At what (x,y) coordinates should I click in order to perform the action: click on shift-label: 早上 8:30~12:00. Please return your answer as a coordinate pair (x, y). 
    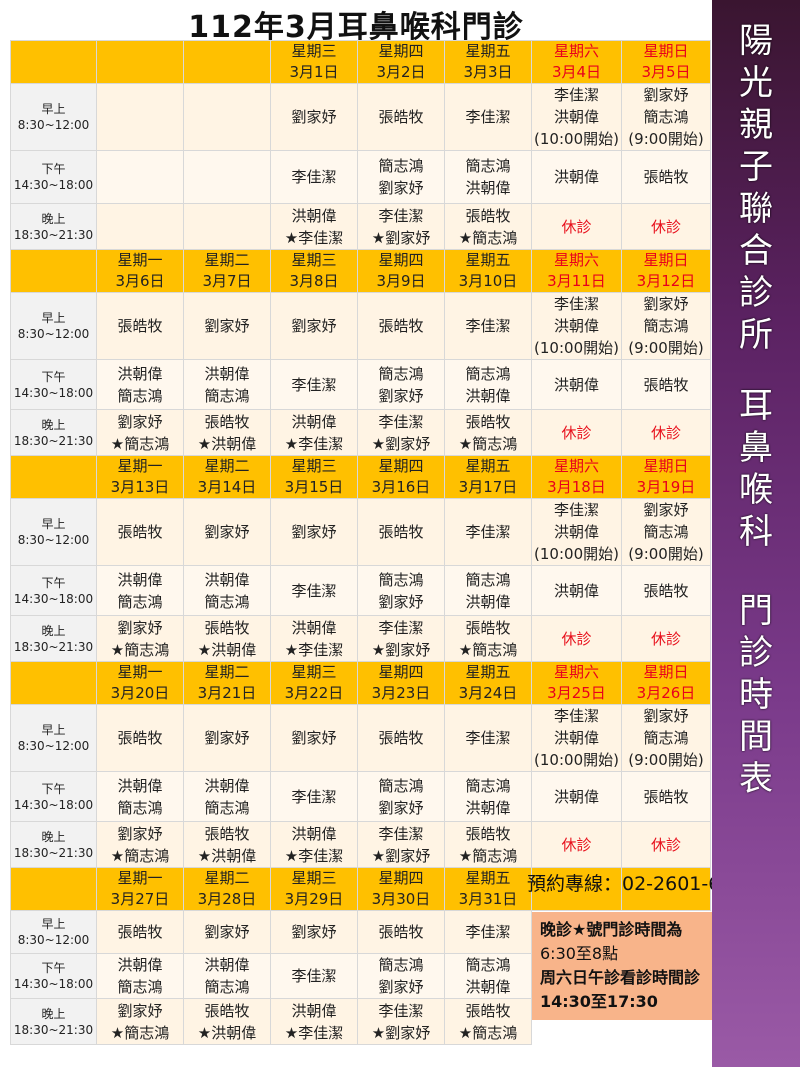
    Looking at the image, I should click on (53, 932).